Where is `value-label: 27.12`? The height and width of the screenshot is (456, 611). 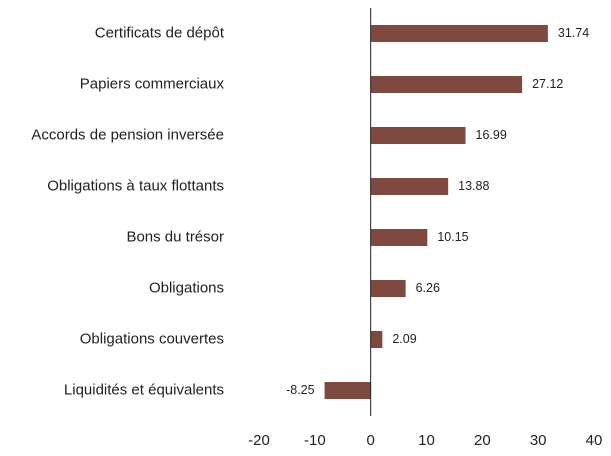 value-label: 27.12 is located at coordinates (547, 84).